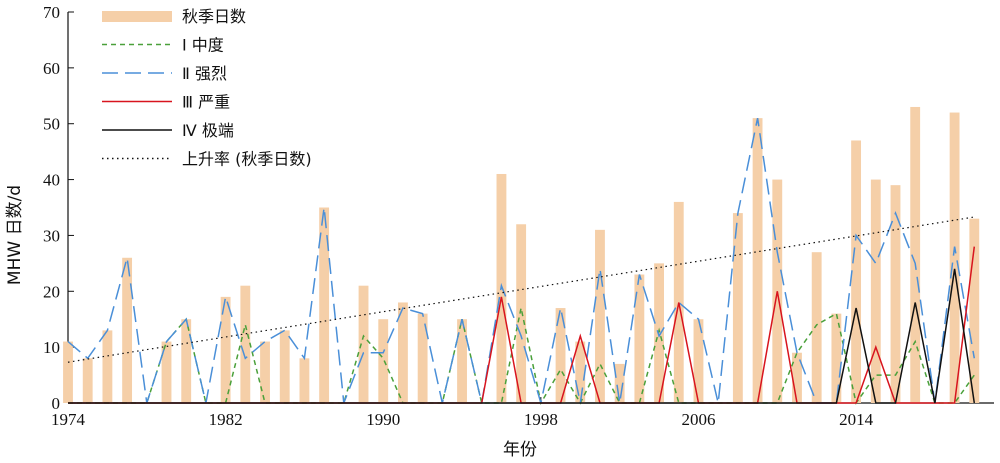 This screenshot has height=463, width=1000. I want to click on bar-1991, so click(403, 352).